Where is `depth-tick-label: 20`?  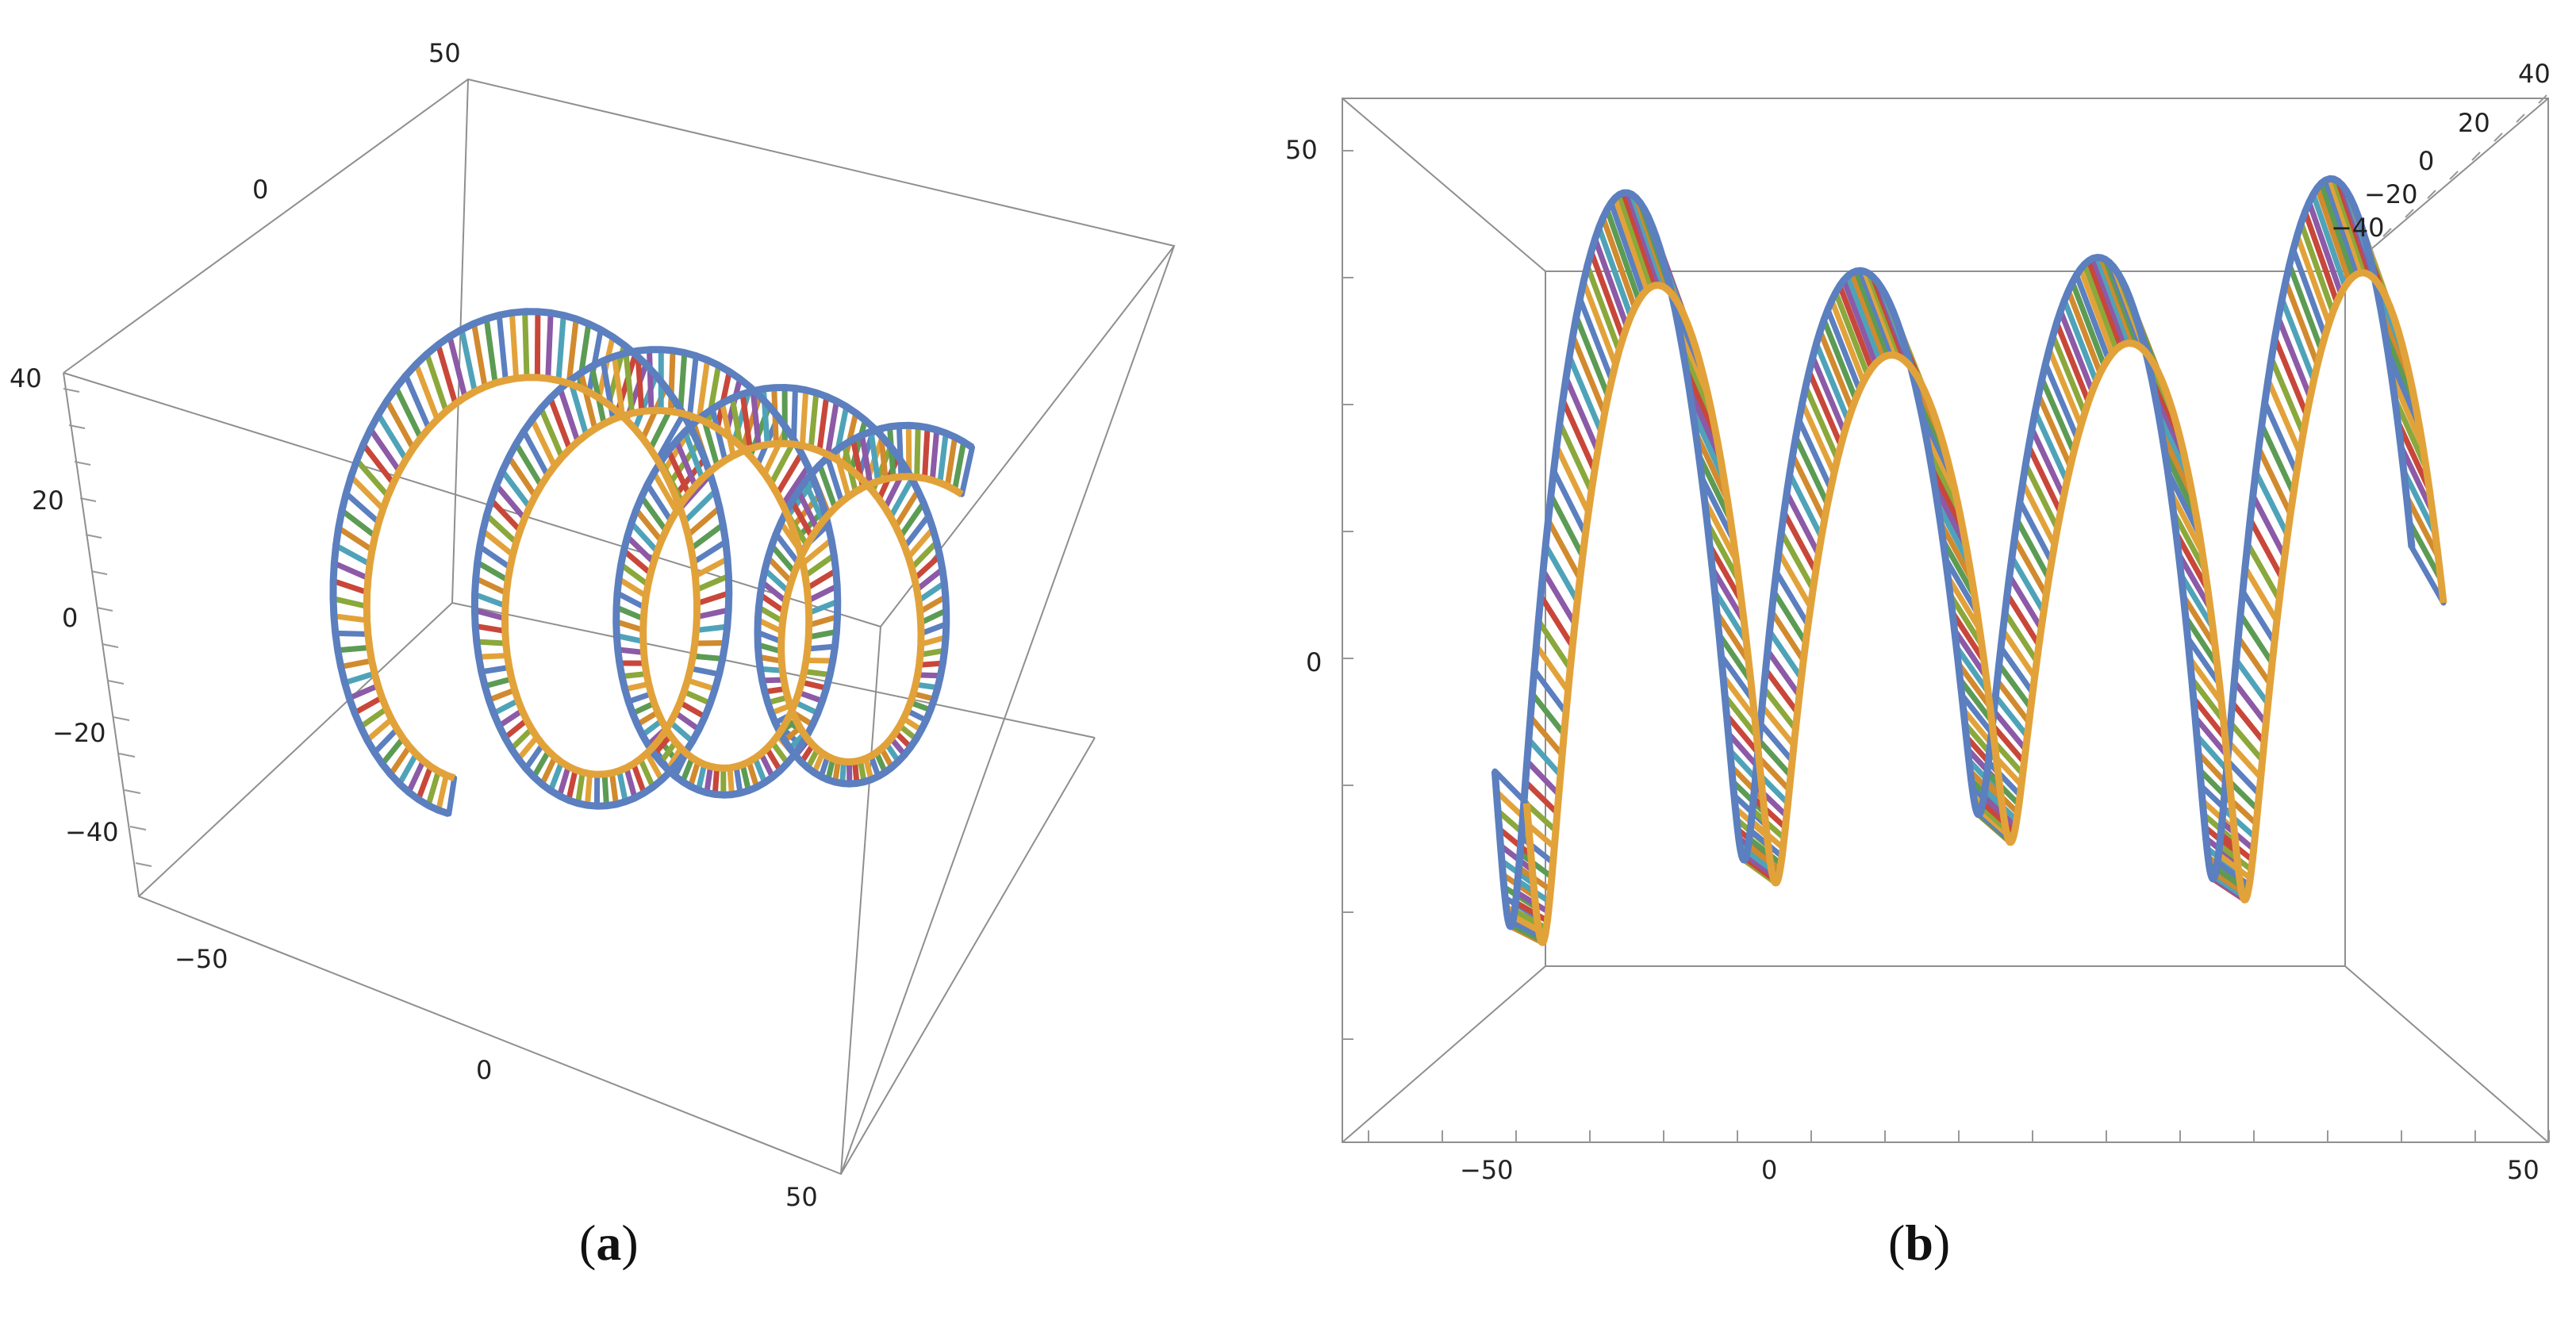 depth-tick-label: 20 is located at coordinates (2474, 123).